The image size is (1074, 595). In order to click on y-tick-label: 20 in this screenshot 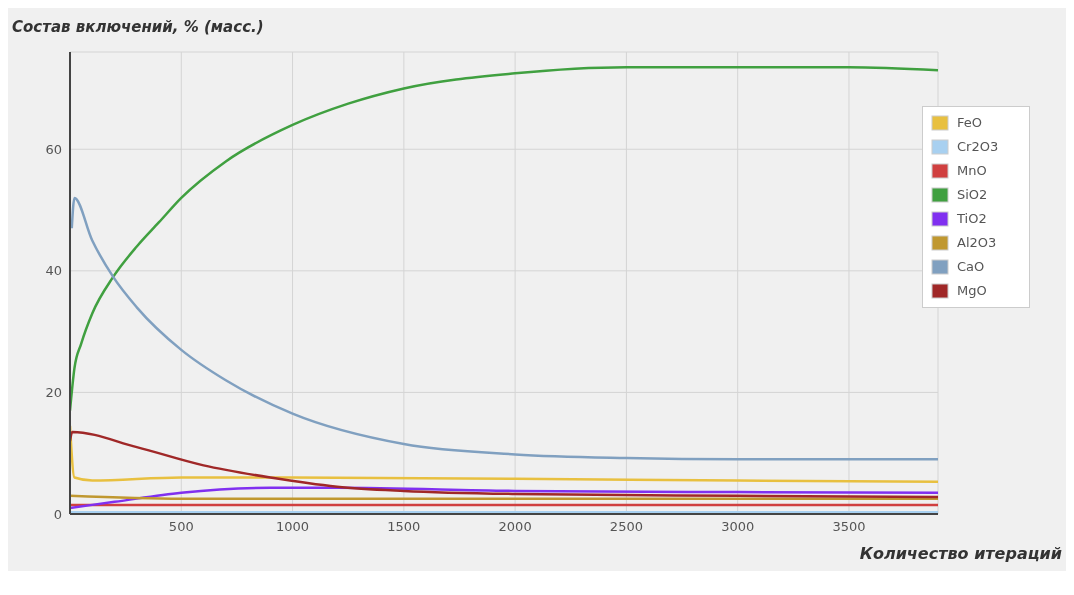, I will do `click(53, 393)`.